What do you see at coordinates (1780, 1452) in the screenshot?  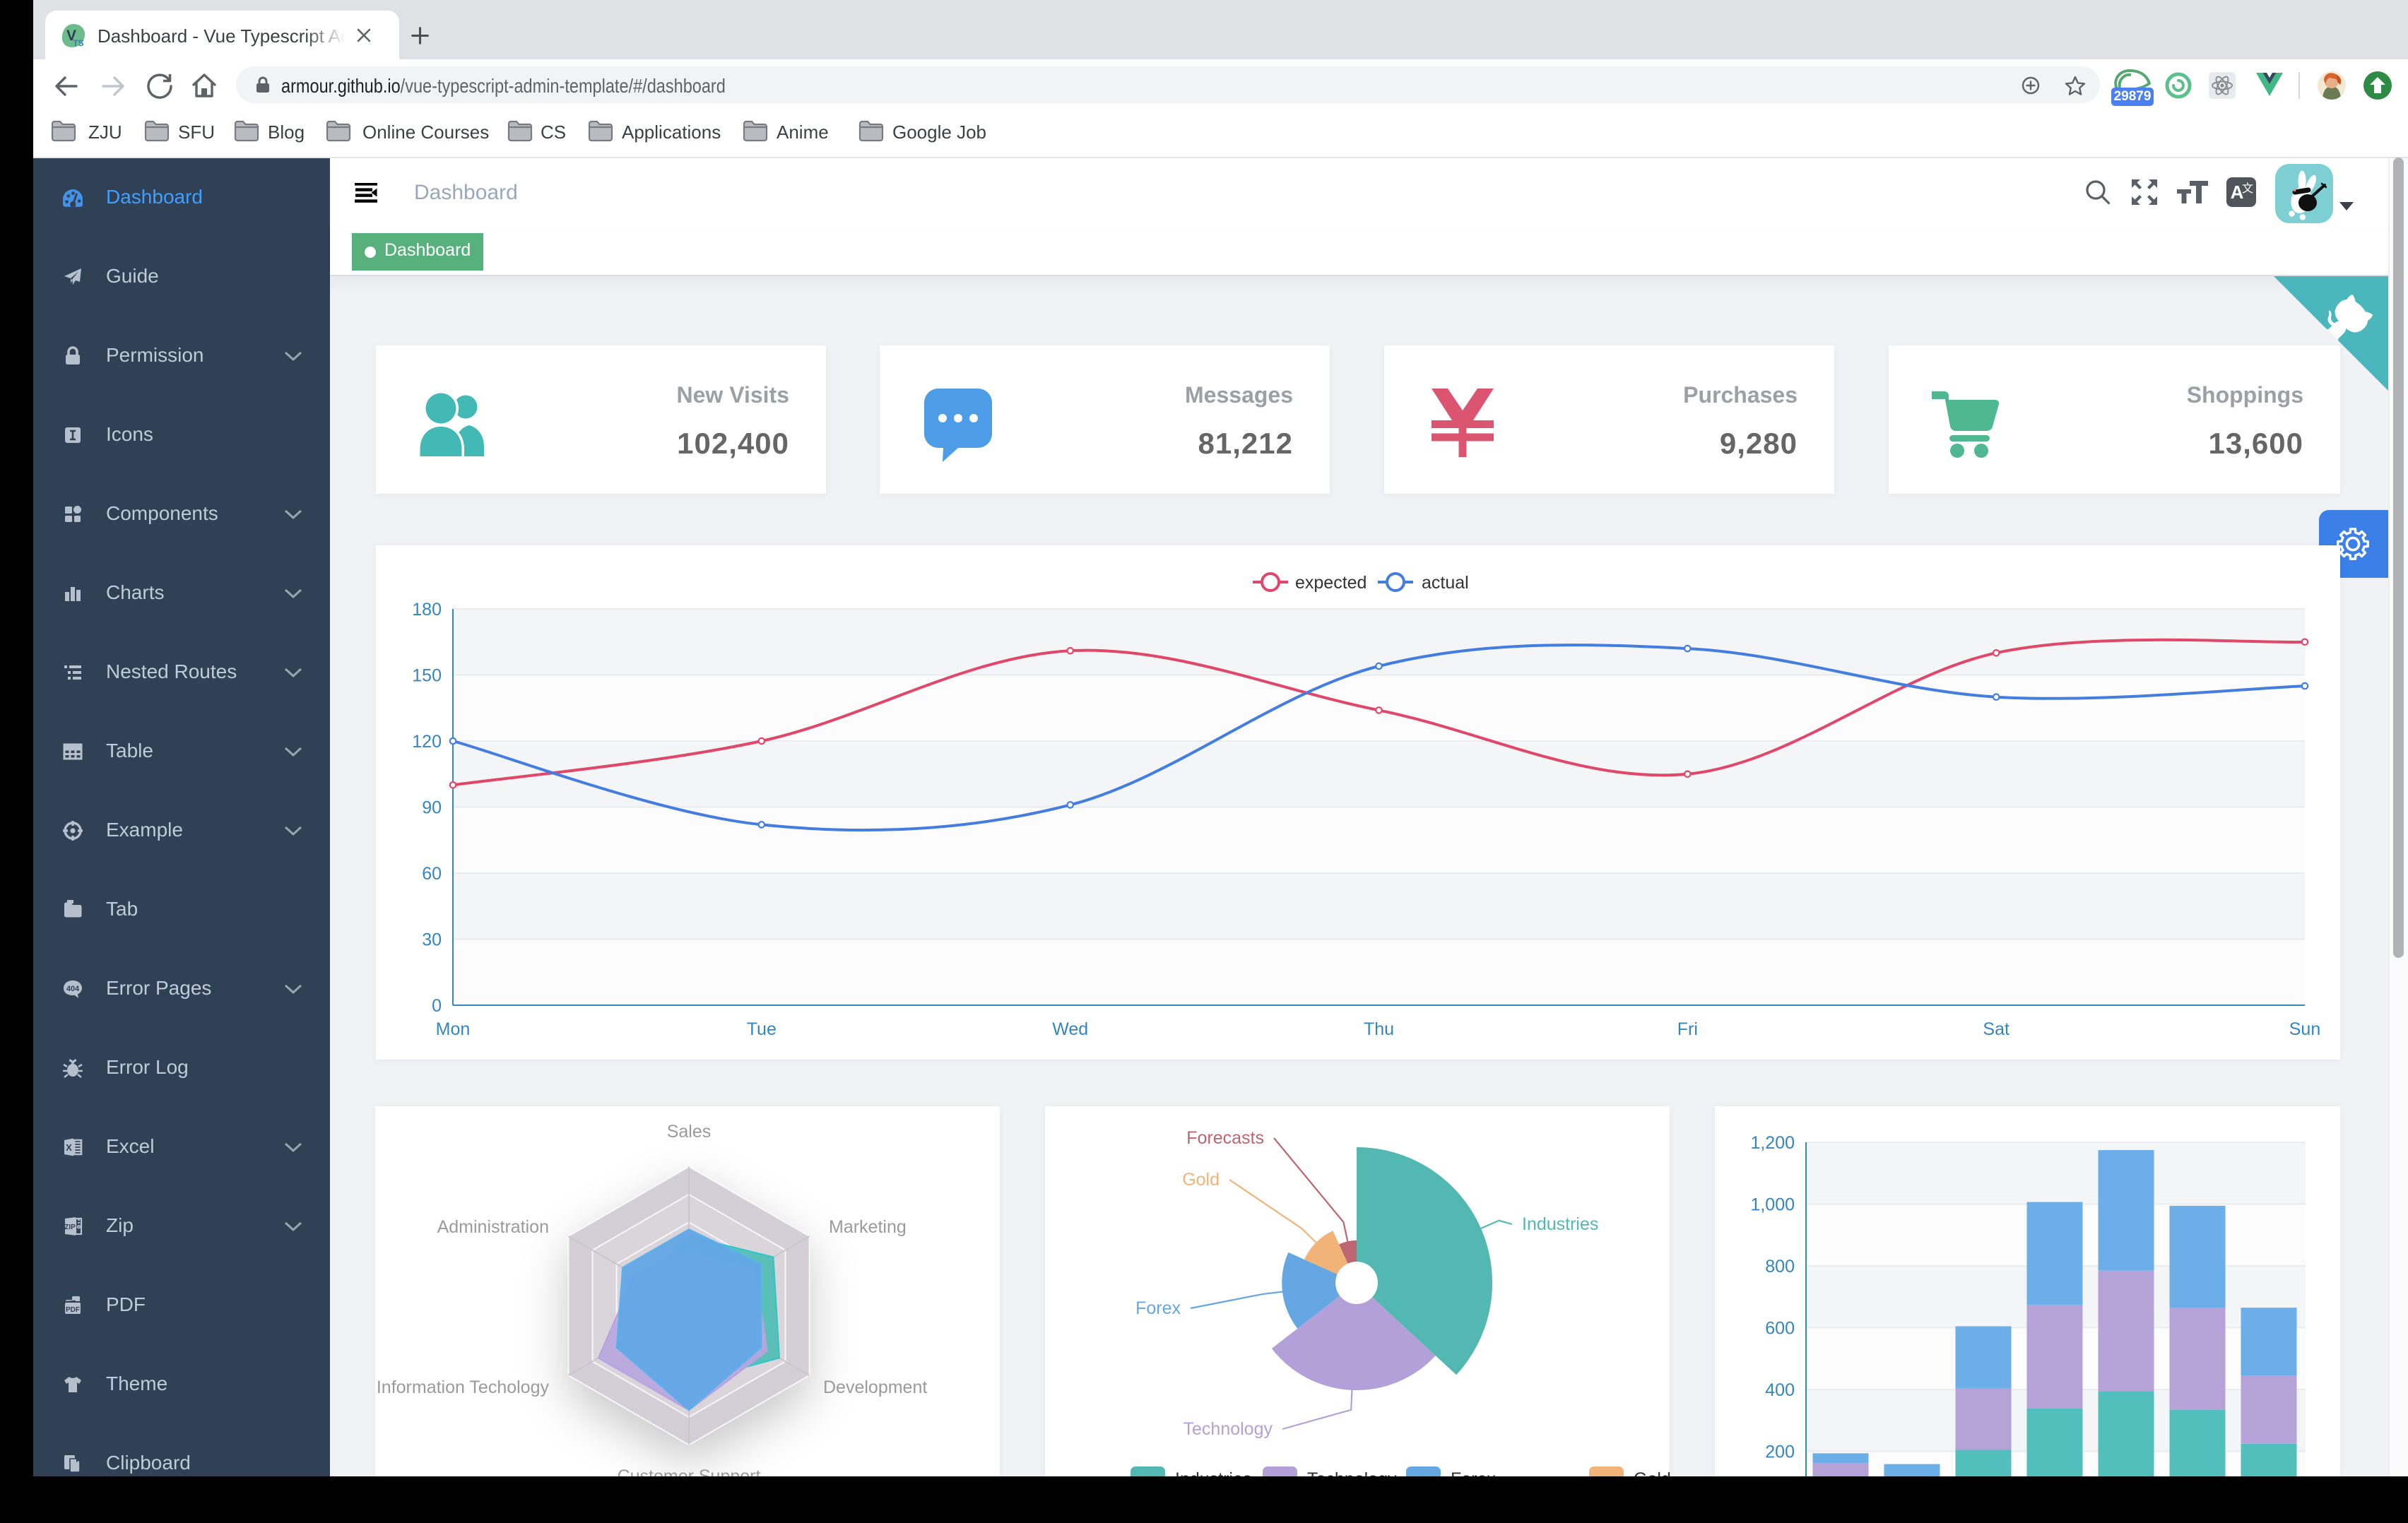 I see `svg-text: 200` at bounding box center [1780, 1452].